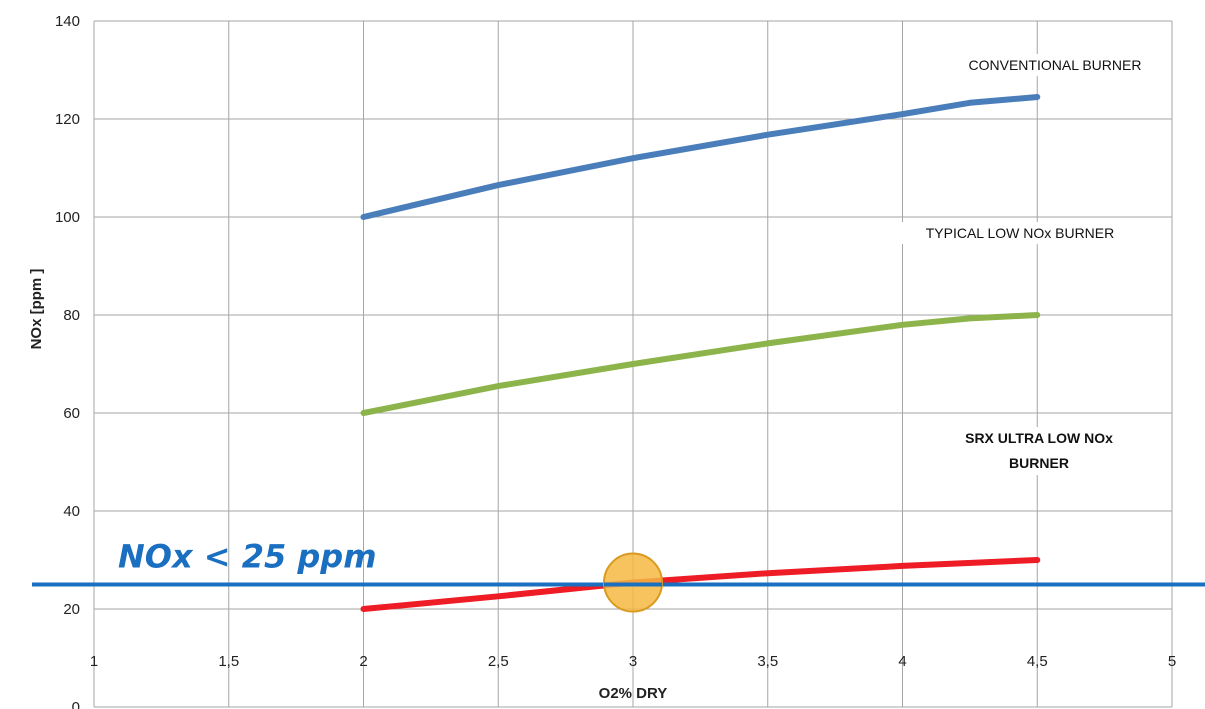  I want to click on y-tick-label: 100, so click(67, 217).